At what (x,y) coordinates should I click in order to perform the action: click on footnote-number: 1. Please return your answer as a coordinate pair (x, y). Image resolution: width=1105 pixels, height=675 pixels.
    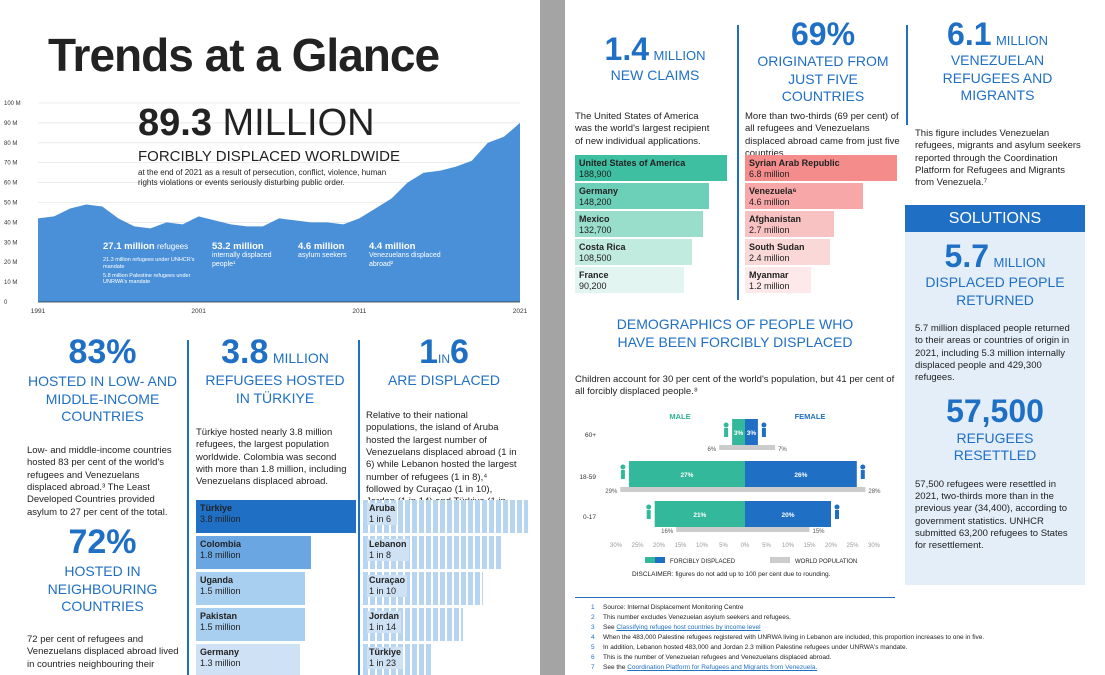
    Looking at the image, I should click on (593, 607).